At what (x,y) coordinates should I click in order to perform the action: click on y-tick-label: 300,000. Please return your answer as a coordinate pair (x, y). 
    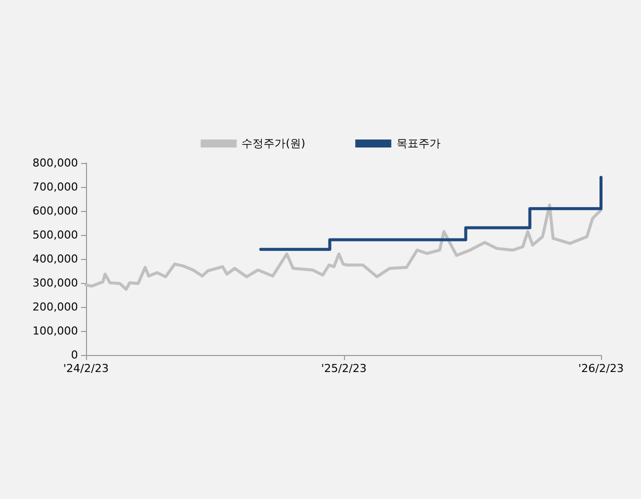
    Looking at the image, I should click on (55, 283).